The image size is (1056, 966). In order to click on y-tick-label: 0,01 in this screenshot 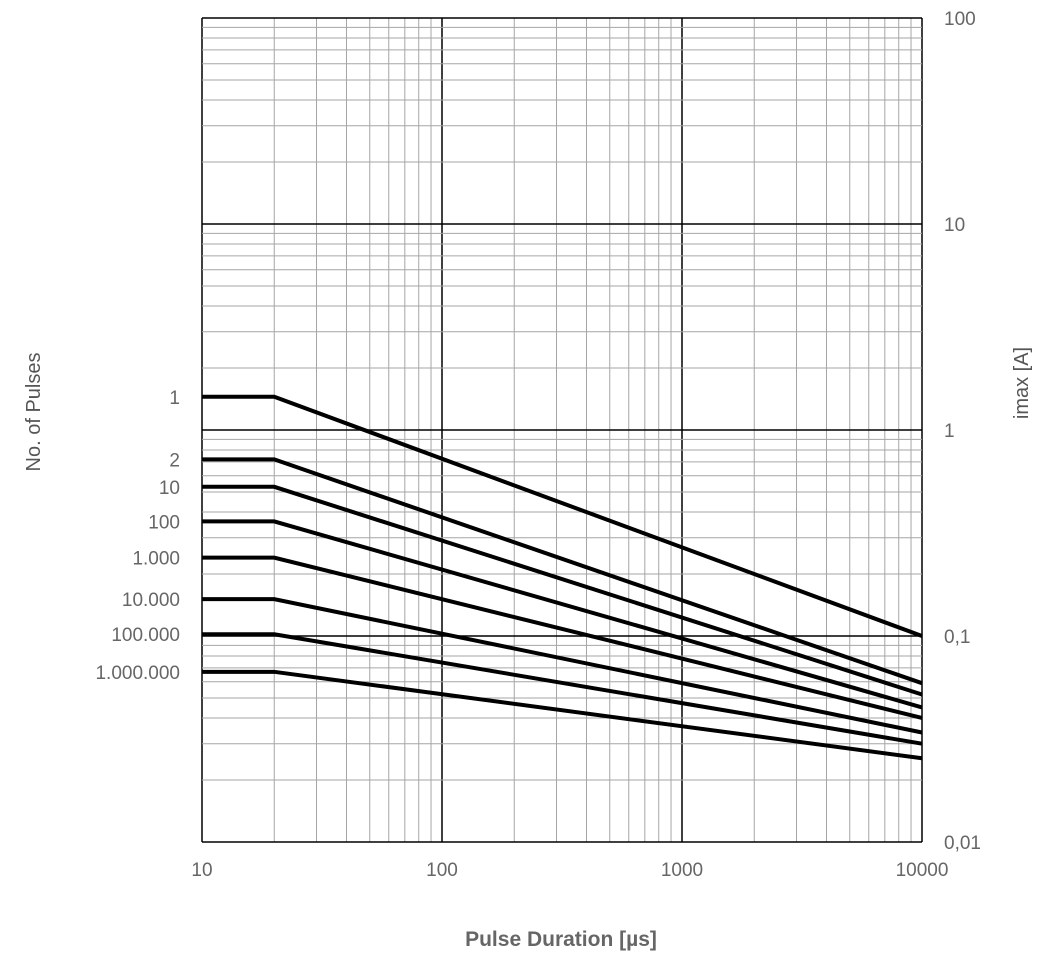, I will do `click(962, 843)`.